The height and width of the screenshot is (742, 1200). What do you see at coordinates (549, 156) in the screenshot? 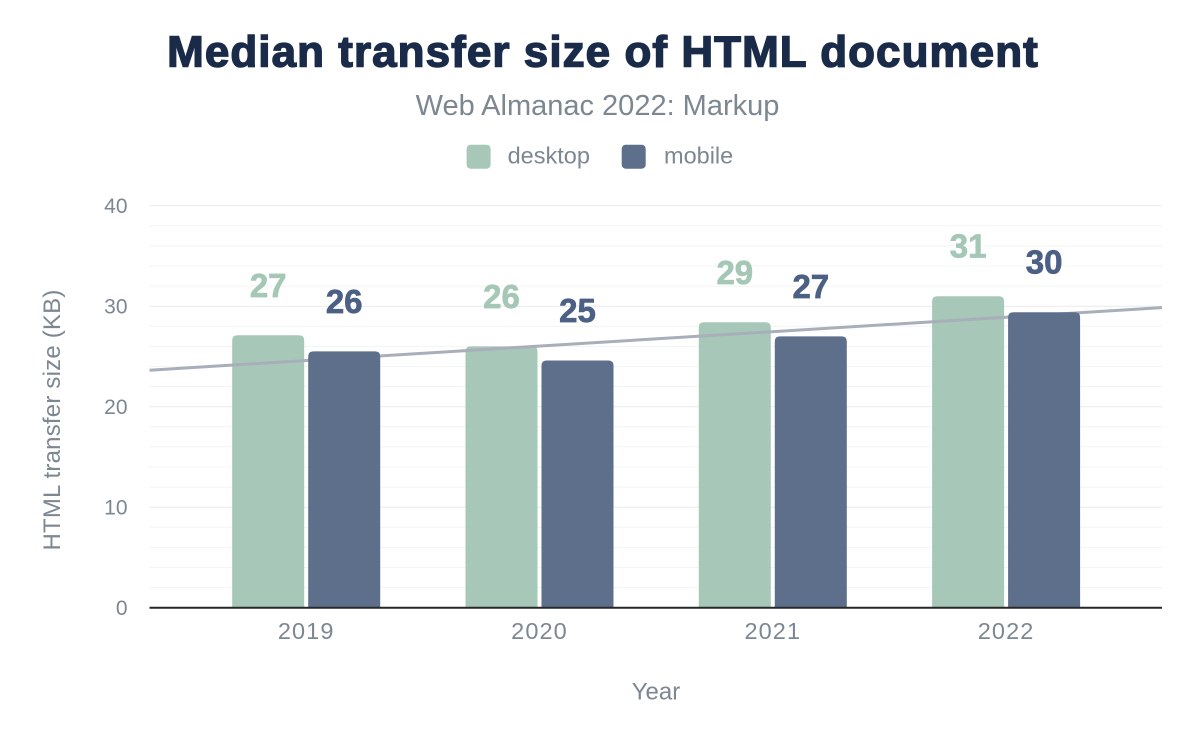
I see `svg-text: desktop` at bounding box center [549, 156].